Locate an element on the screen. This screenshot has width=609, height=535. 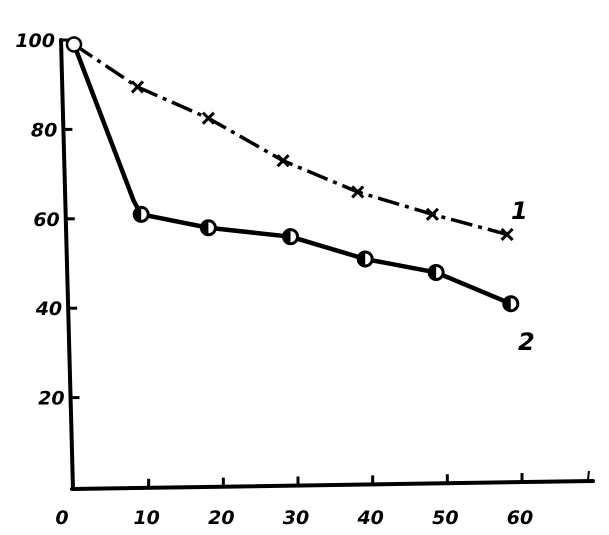
x-tick-label: 40 is located at coordinates (369, 518).